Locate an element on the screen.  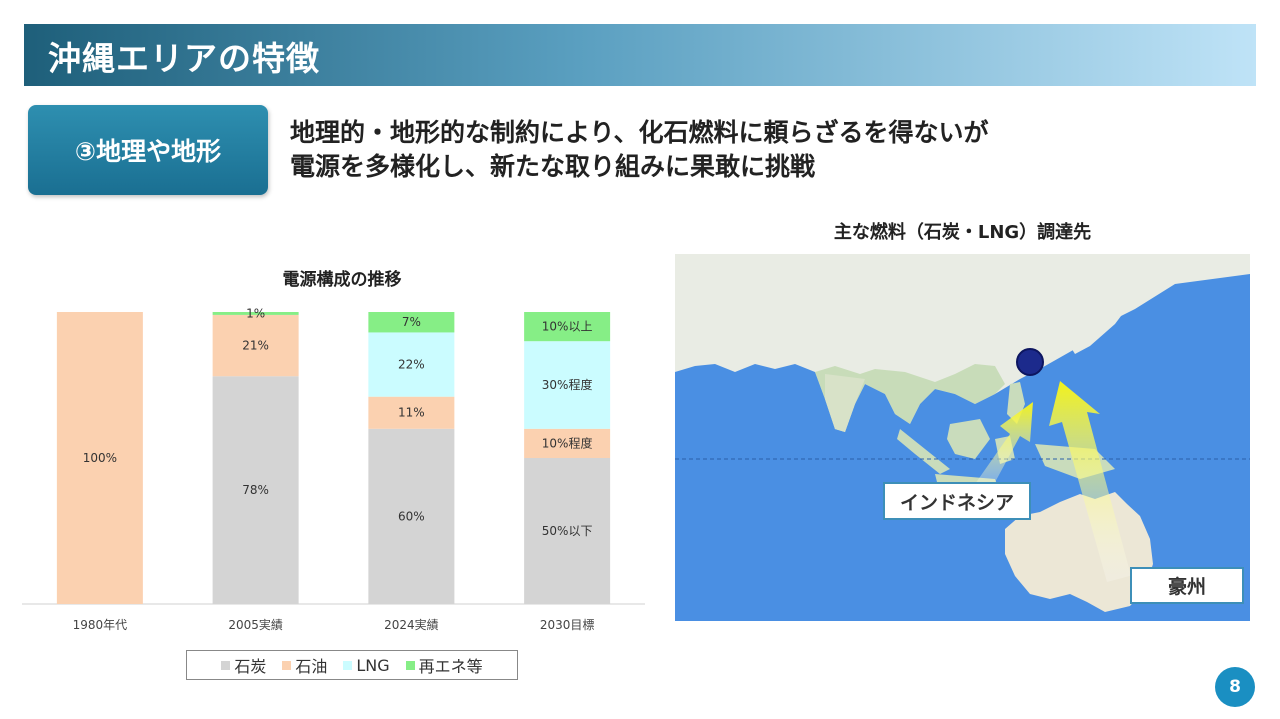
legend-label-lng: LNG is located at coordinates (373, 665).